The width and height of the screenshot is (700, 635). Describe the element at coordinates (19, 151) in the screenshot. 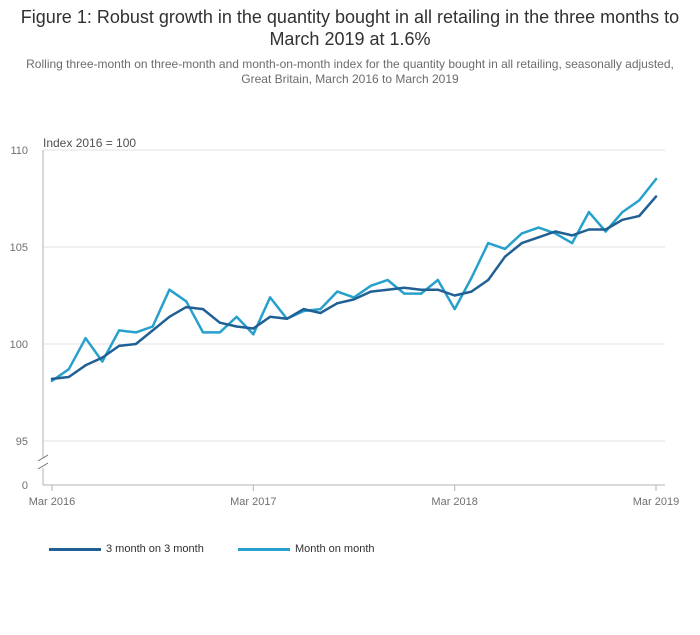

I see `y-tick-label-110: 110` at that location.